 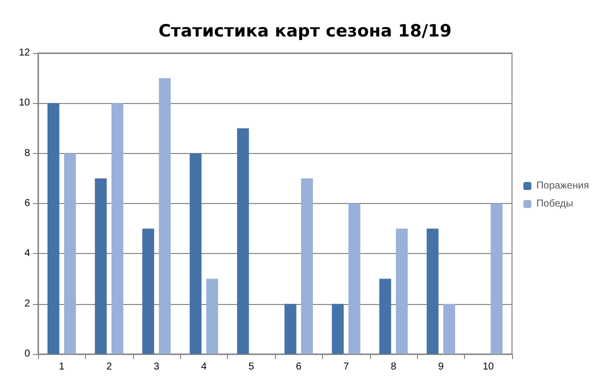 What do you see at coordinates (299, 367) in the screenshot?
I see `x-tick-label: 6` at bounding box center [299, 367].